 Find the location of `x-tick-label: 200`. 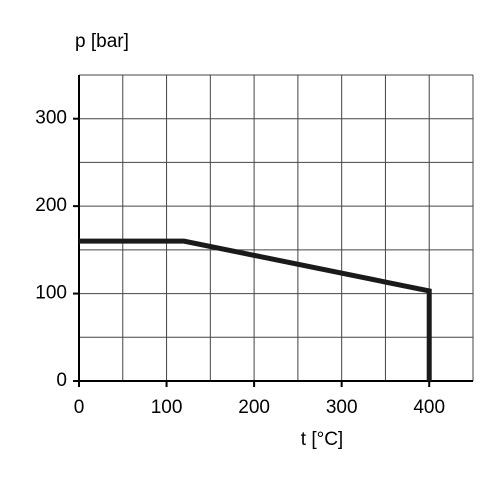

x-tick-label: 200 is located at coordinates (254, 407).